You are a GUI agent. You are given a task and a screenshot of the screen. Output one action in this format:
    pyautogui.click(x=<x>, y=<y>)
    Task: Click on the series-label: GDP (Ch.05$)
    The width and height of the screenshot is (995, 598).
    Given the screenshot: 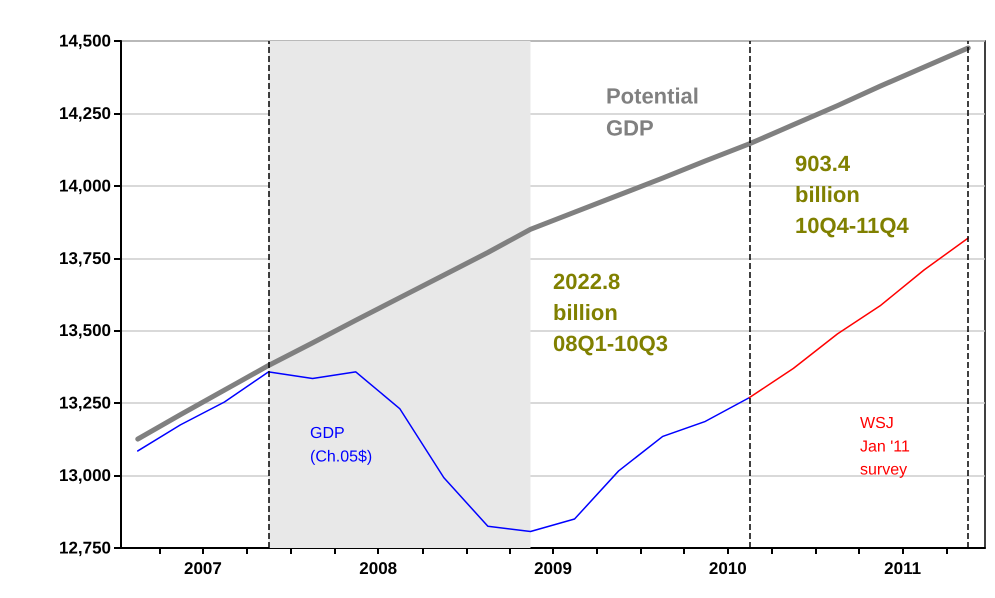 What is the action you would take?
    pyautogui.click(x=341, y=445)
    